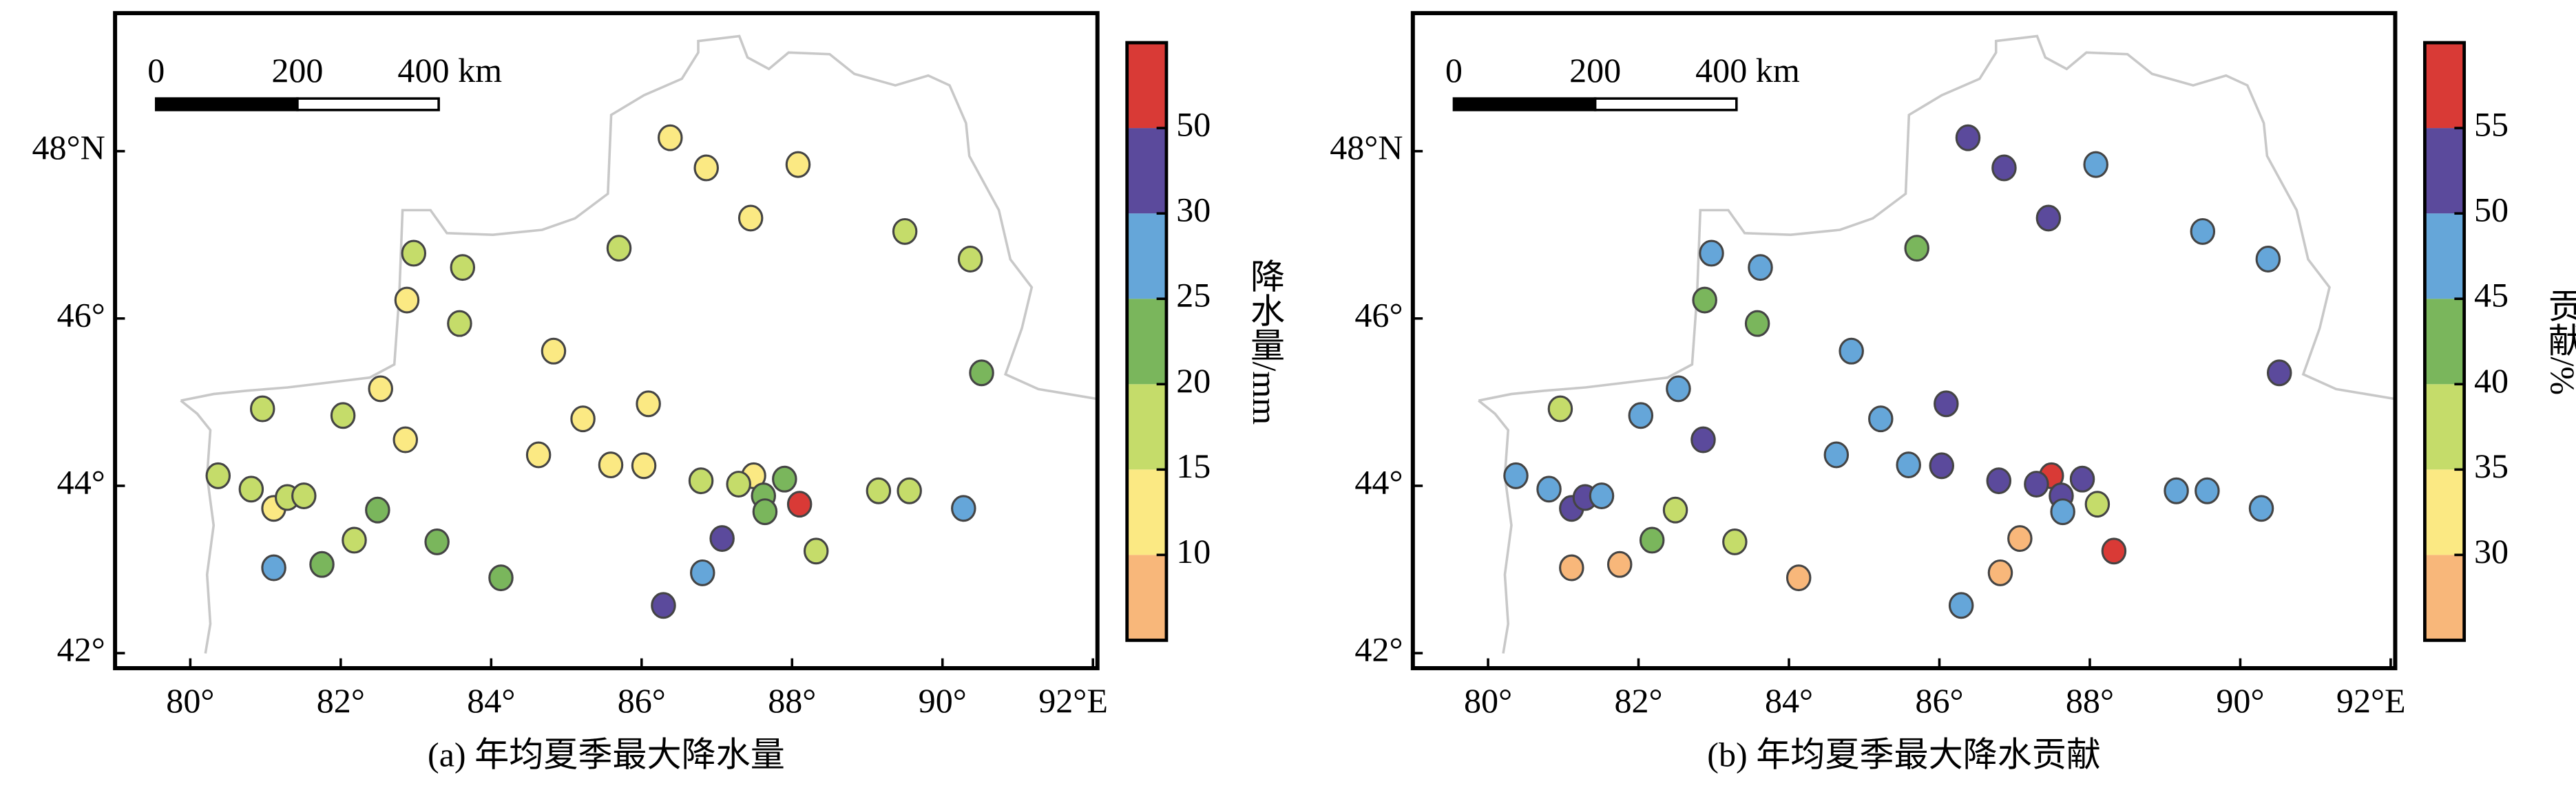  Describe the element at coordinates (1265, 341) in the screenshot. I see `colorbar-label vert: 降水量/mm` at that location.